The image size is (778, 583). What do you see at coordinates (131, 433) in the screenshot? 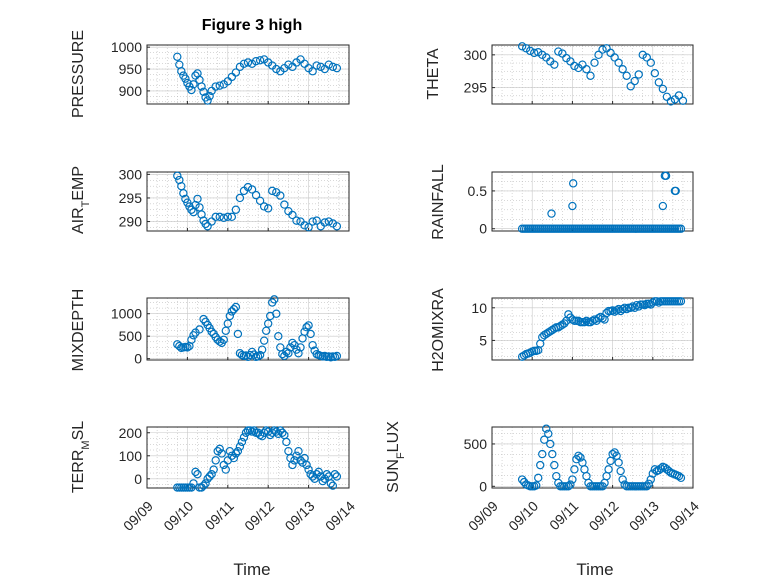
I see `ytick-label: 200` at bounding box center [131, 433].